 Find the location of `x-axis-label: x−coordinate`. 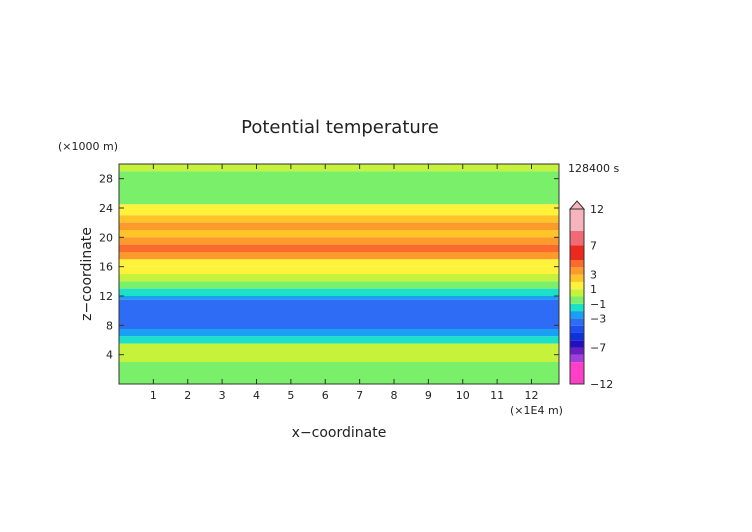

x-axis-label: x−coordinate is located at coordinates (339, 433).